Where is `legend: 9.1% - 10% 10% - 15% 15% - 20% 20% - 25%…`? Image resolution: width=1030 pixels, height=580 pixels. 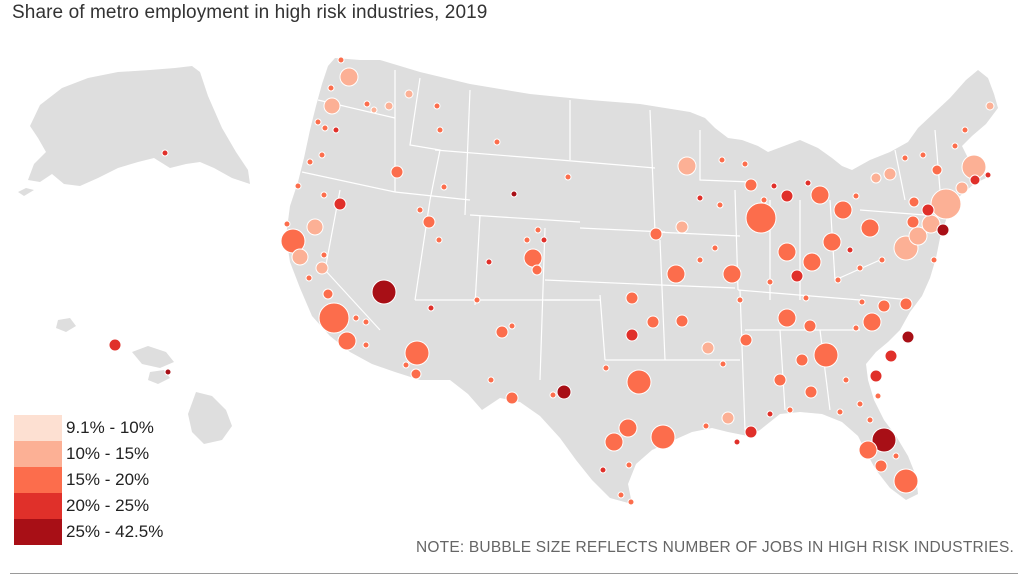 legend: 9.1% - 10% 10% - 15% 15% - 20% 20% - 25%… is located at coordinates (88, 480).